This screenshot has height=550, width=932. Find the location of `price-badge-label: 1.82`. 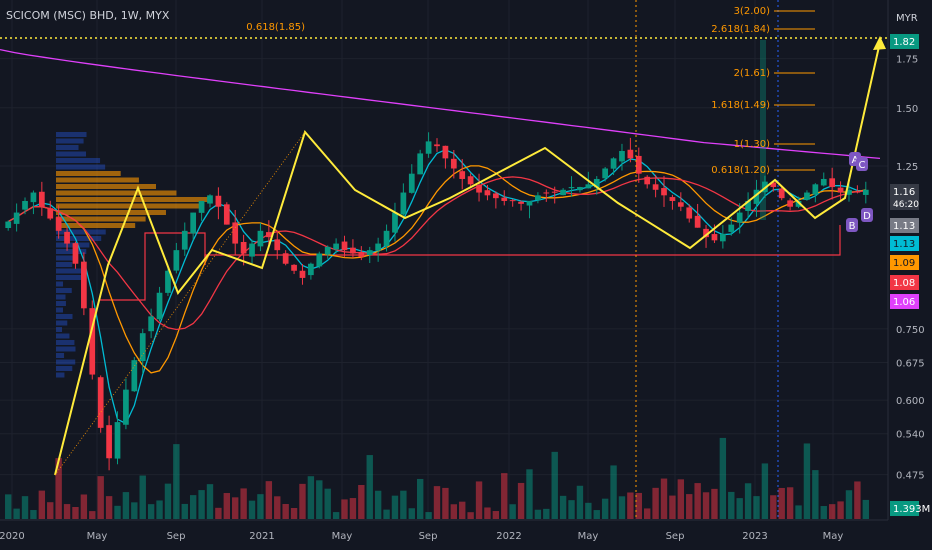

price-badge-label: 1.82 is located at coordinates (904, 42).